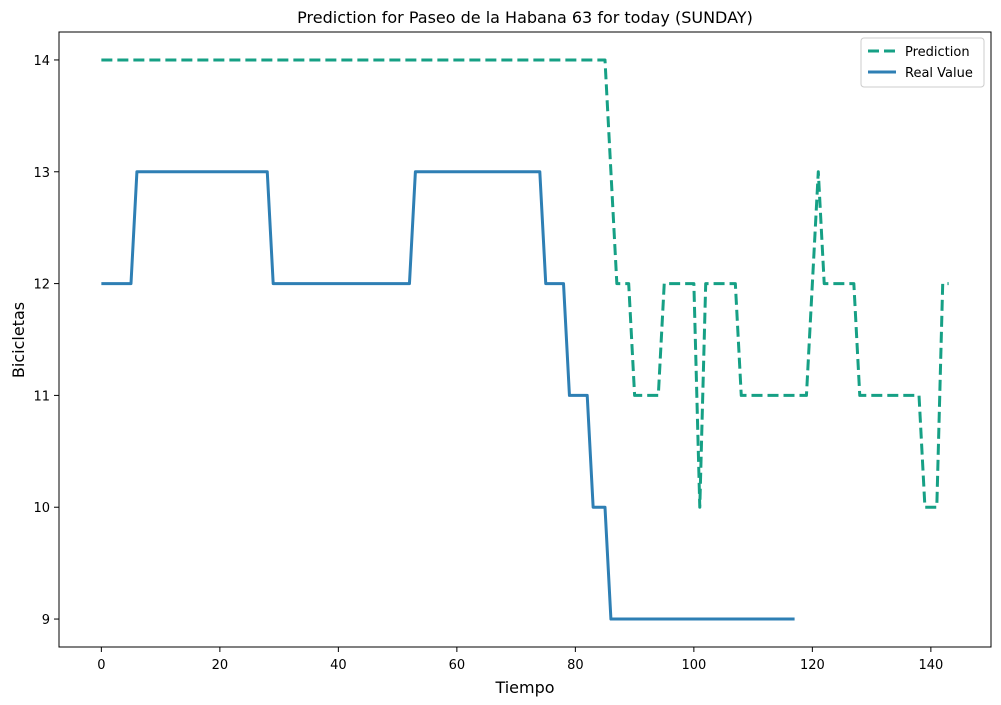  Describe the element at coordinates (41, 396) in the screenshot. I see `y-tick-label: 11` at that location.